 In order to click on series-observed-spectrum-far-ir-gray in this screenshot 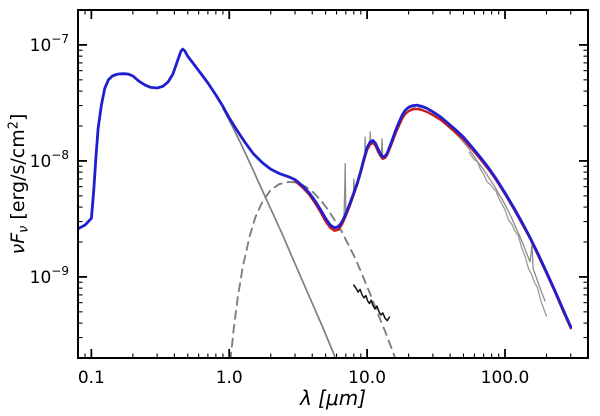, I will do `click(508, 234)`.